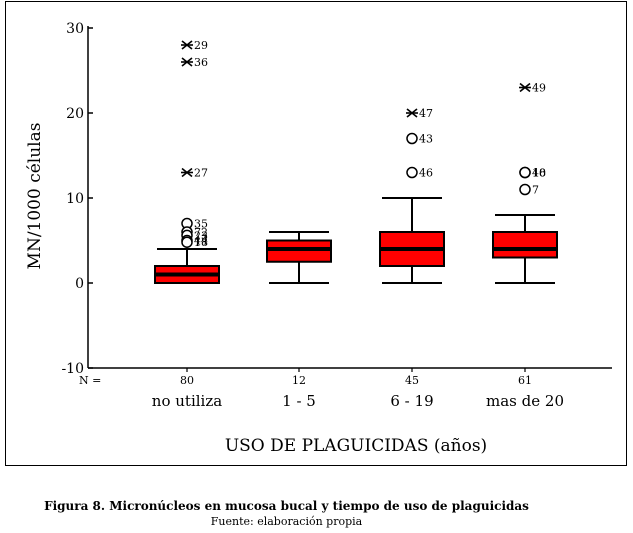  I want to click on extreme-outlier: 27, so click(194, 173).